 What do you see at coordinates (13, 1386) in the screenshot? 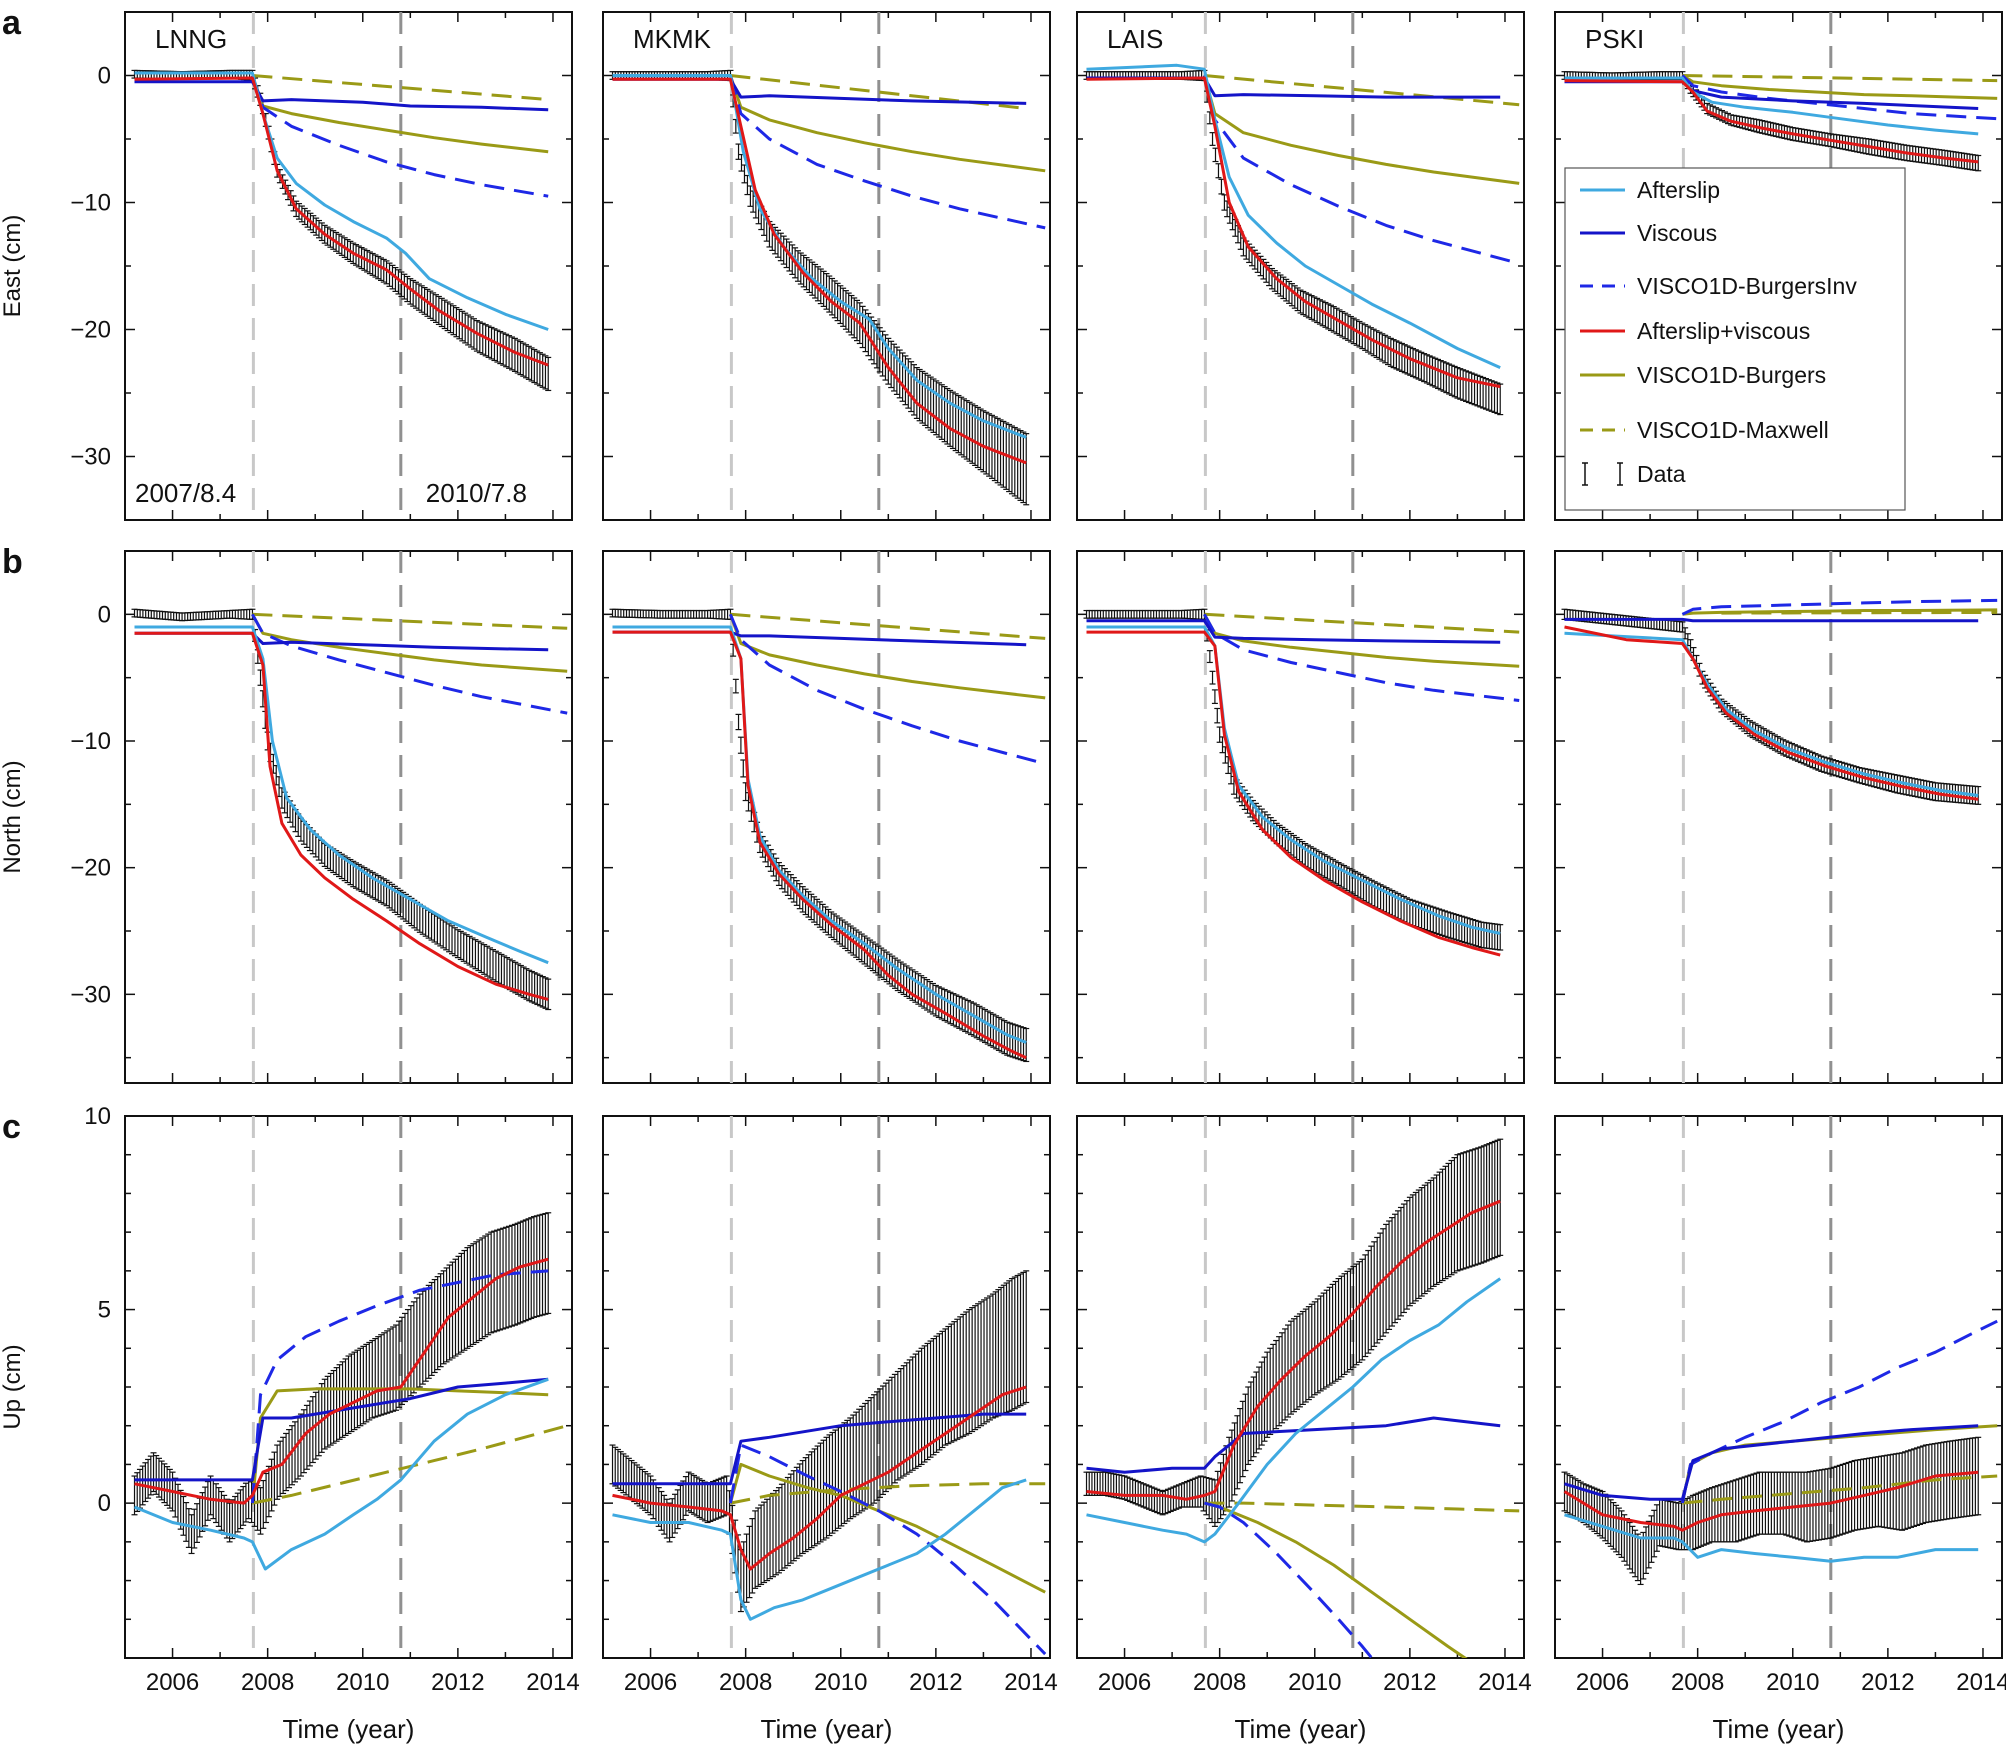
I see `y-axis-label-up: Up (cm)` at bounding box center [13, 1386].